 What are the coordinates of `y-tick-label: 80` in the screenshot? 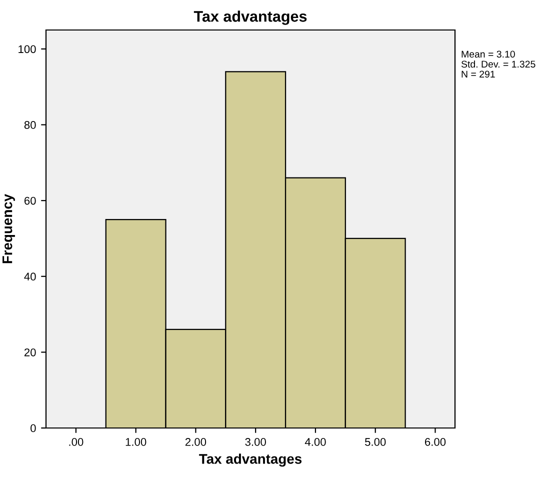 It's located at (30, 125).